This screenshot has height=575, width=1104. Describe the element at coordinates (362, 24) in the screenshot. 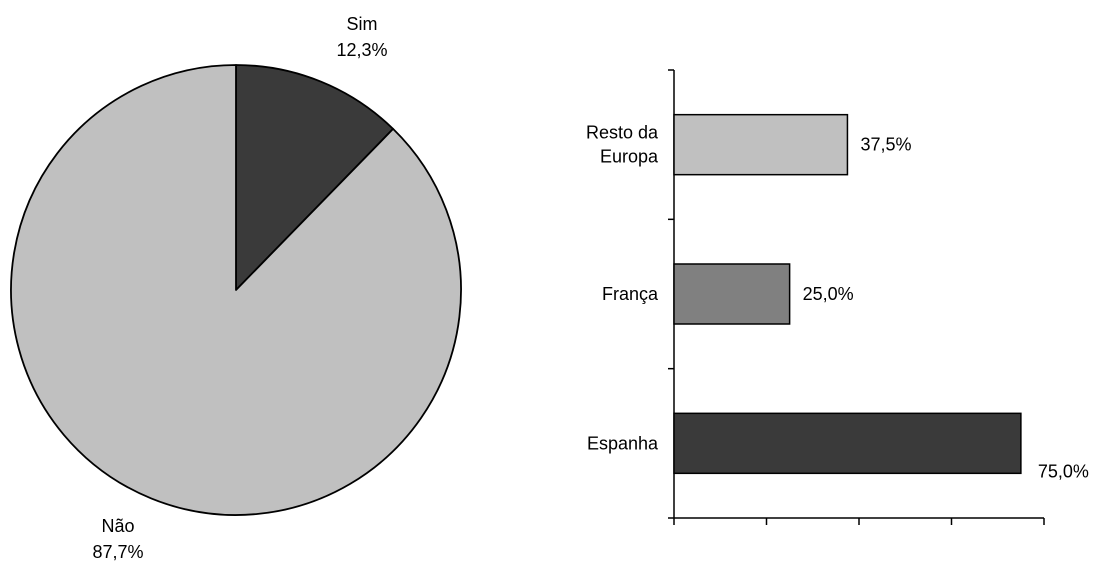

I see `pie-slice-label-sim: Sim` at that location.